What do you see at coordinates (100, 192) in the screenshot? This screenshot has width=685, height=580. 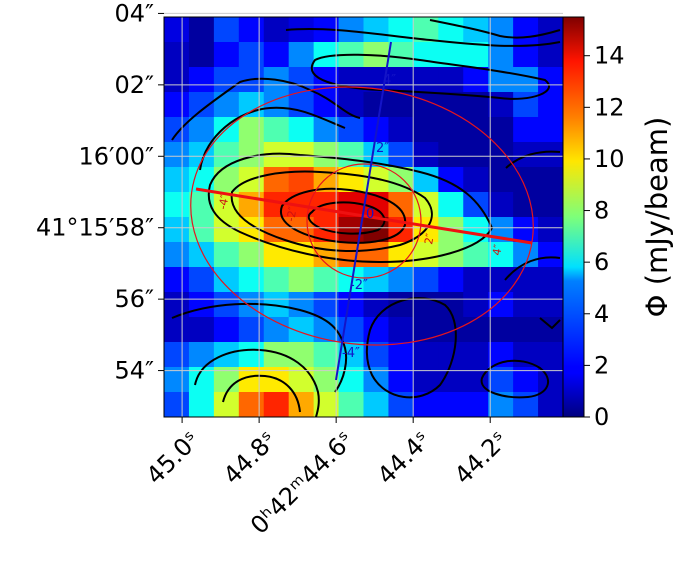 I see `y-axis: 04″ 02″ 16′00″ 41°15′58″ 56″ 54″` at bounding box center [100, 192].